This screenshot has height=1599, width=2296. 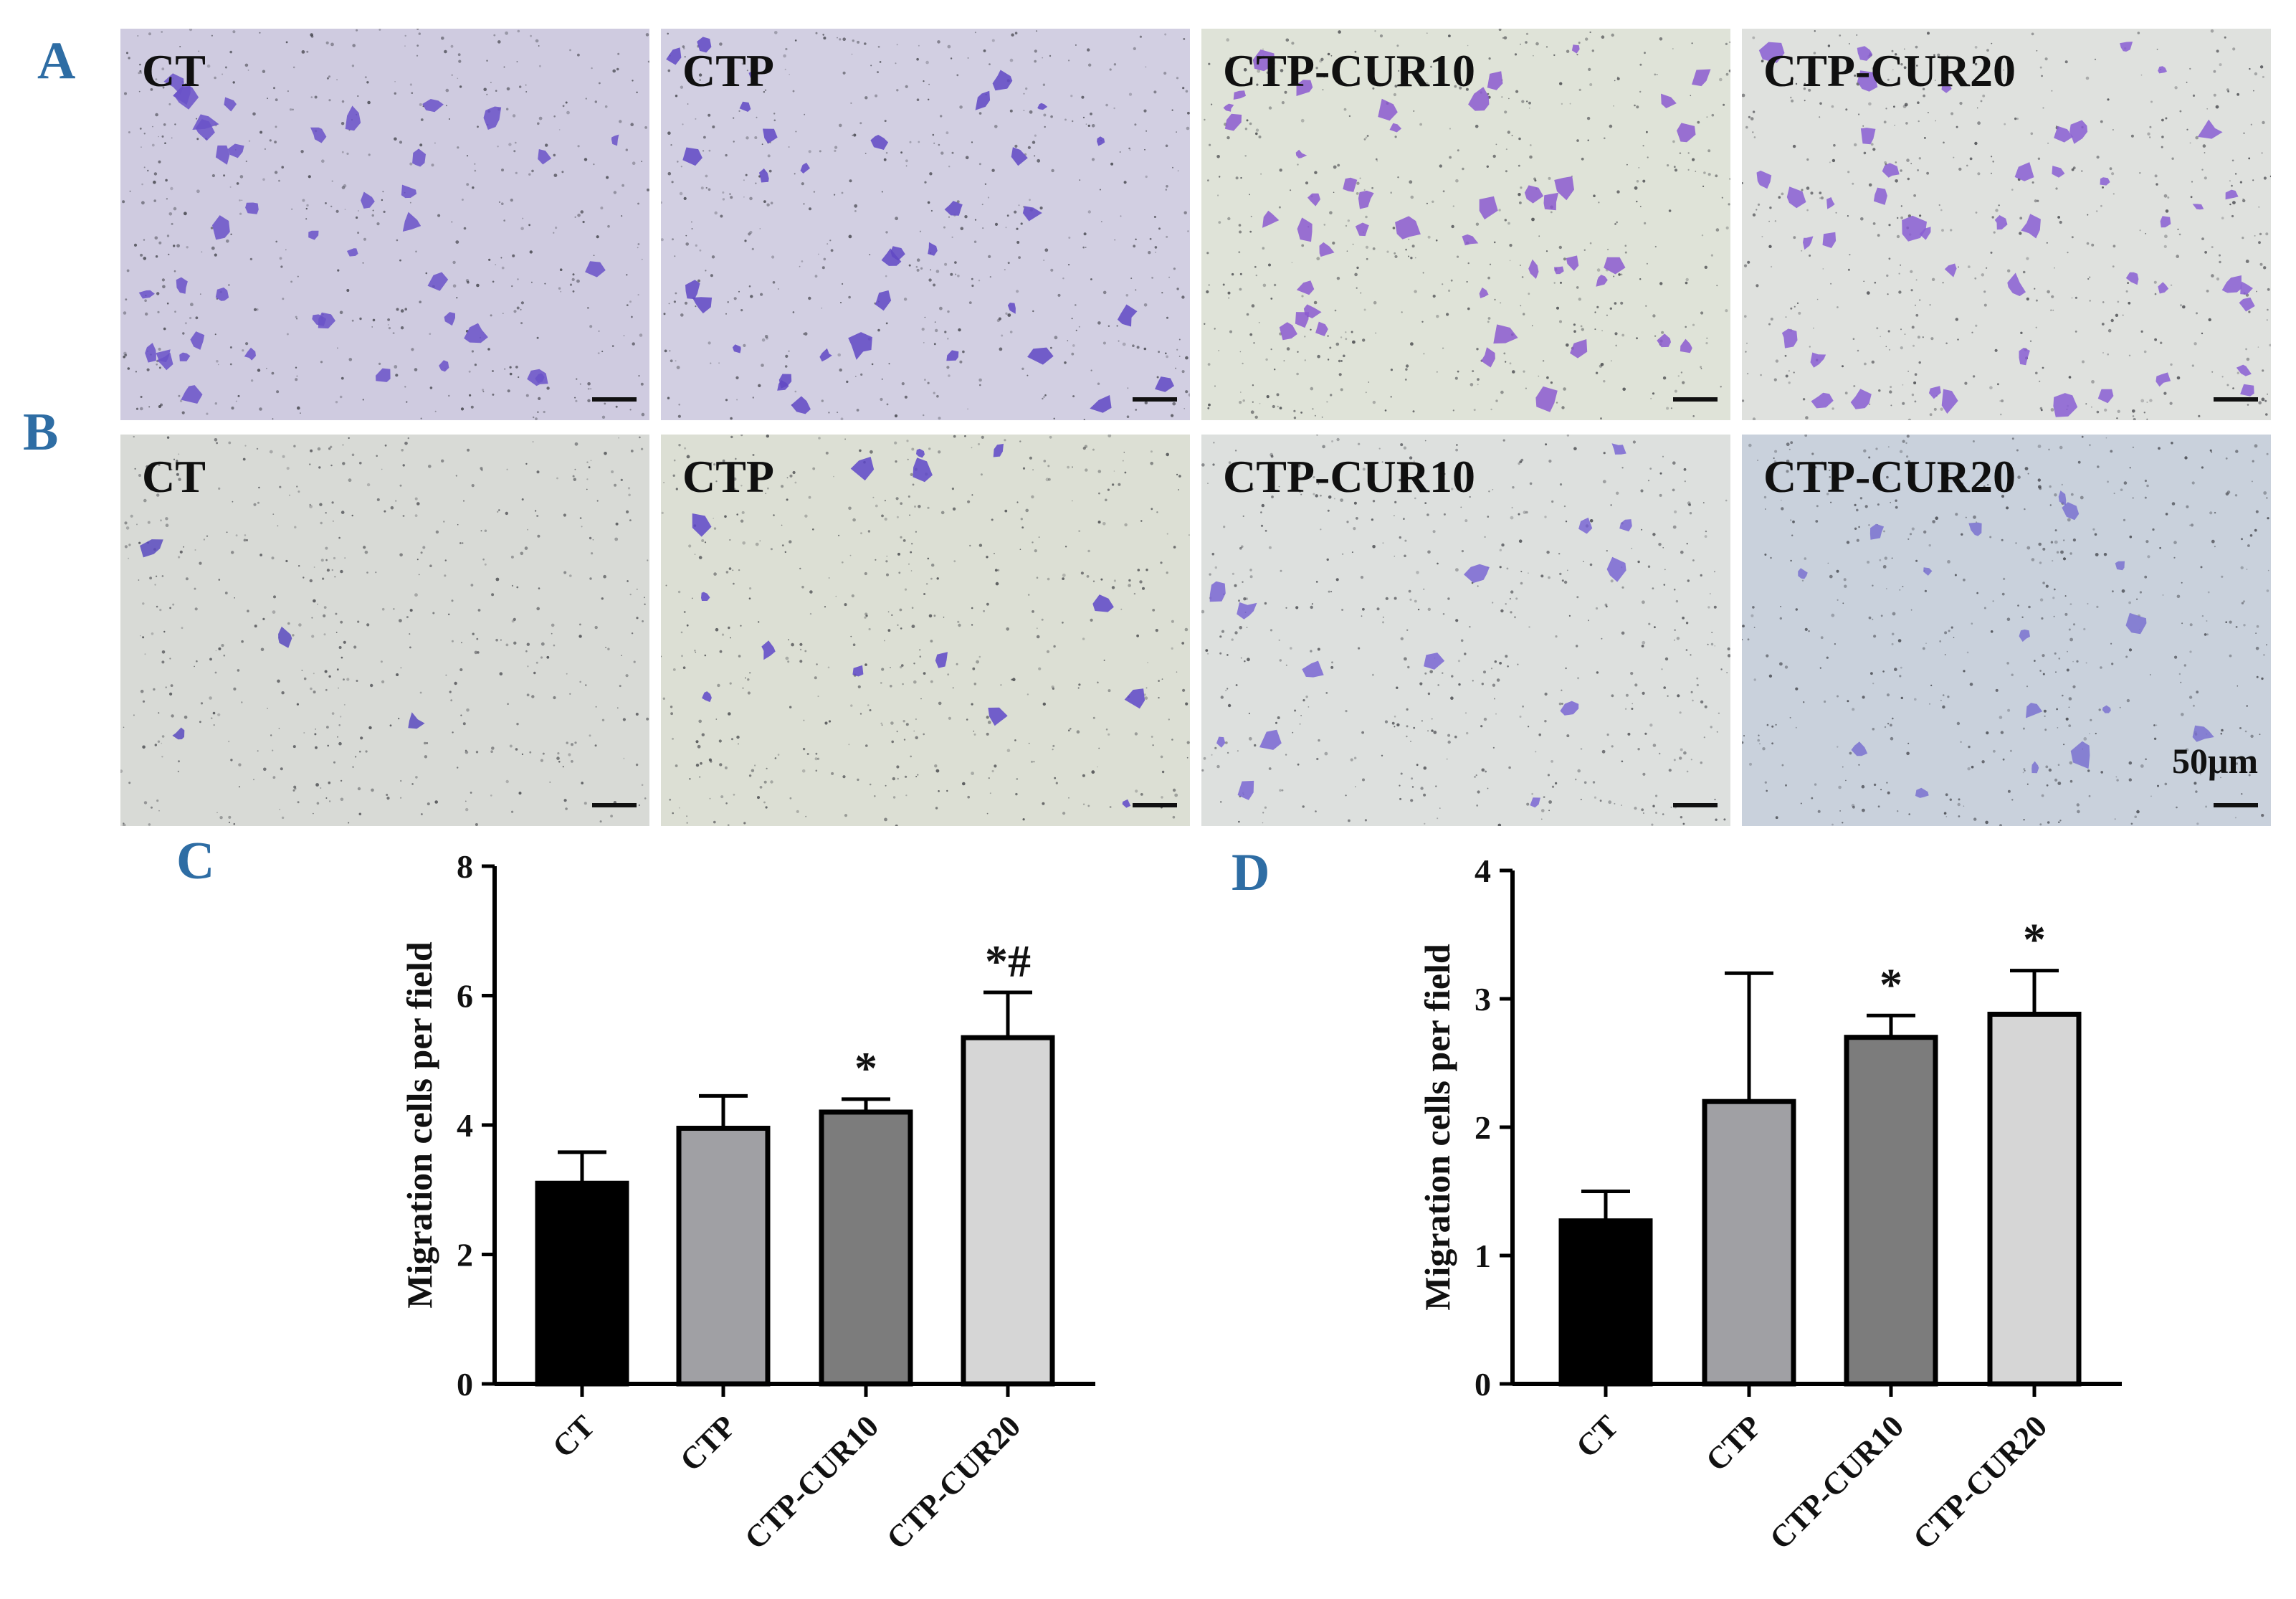 What do you see at coordinates (1349, 70) in the screenshot?
I see `micrograph-label: CTP-CUR10` at bounding box center [1349, 70].